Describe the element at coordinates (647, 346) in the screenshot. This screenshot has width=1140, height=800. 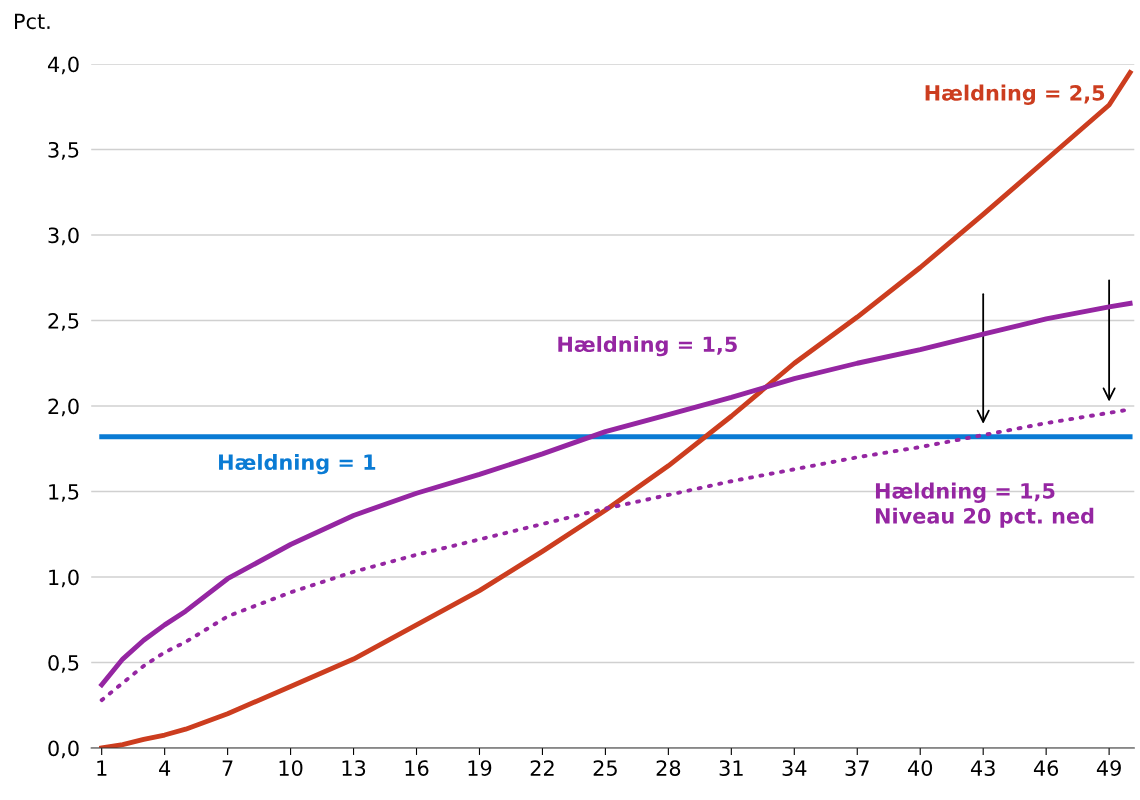
I see `series-label: Hældning = 1,5` at that location.